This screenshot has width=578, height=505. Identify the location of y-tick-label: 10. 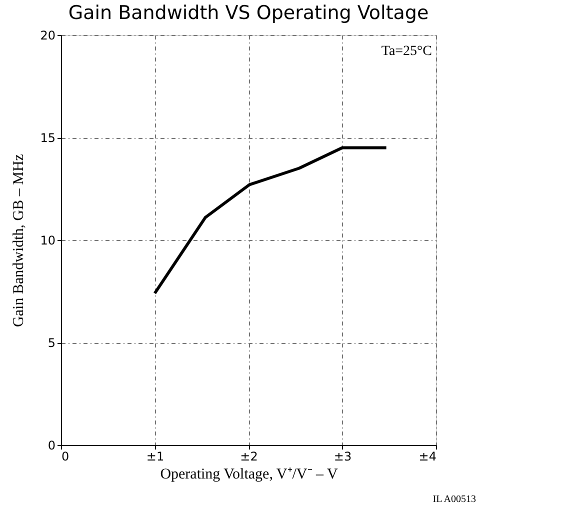
(48, 241).